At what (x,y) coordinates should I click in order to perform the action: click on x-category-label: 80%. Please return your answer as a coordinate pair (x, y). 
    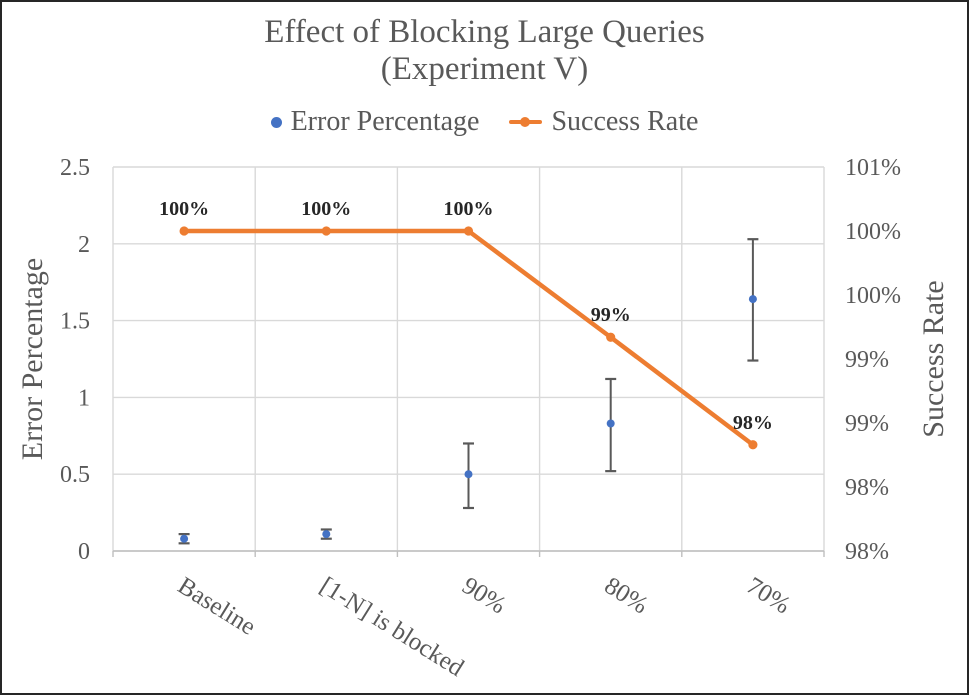
    Looking at the image, I should click on (626, 595).